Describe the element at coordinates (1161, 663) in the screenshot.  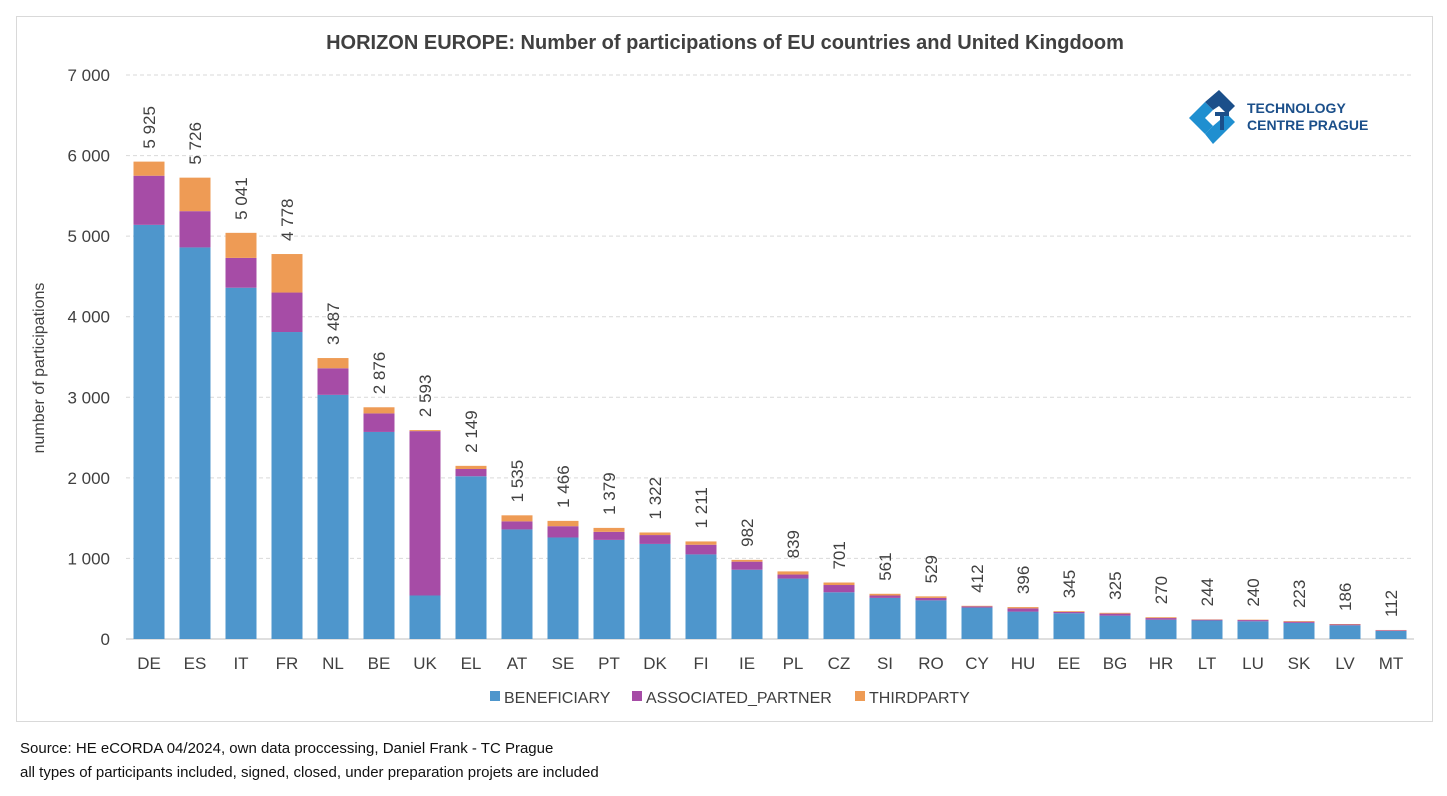
I see `x-tick-label: HR` at that location.